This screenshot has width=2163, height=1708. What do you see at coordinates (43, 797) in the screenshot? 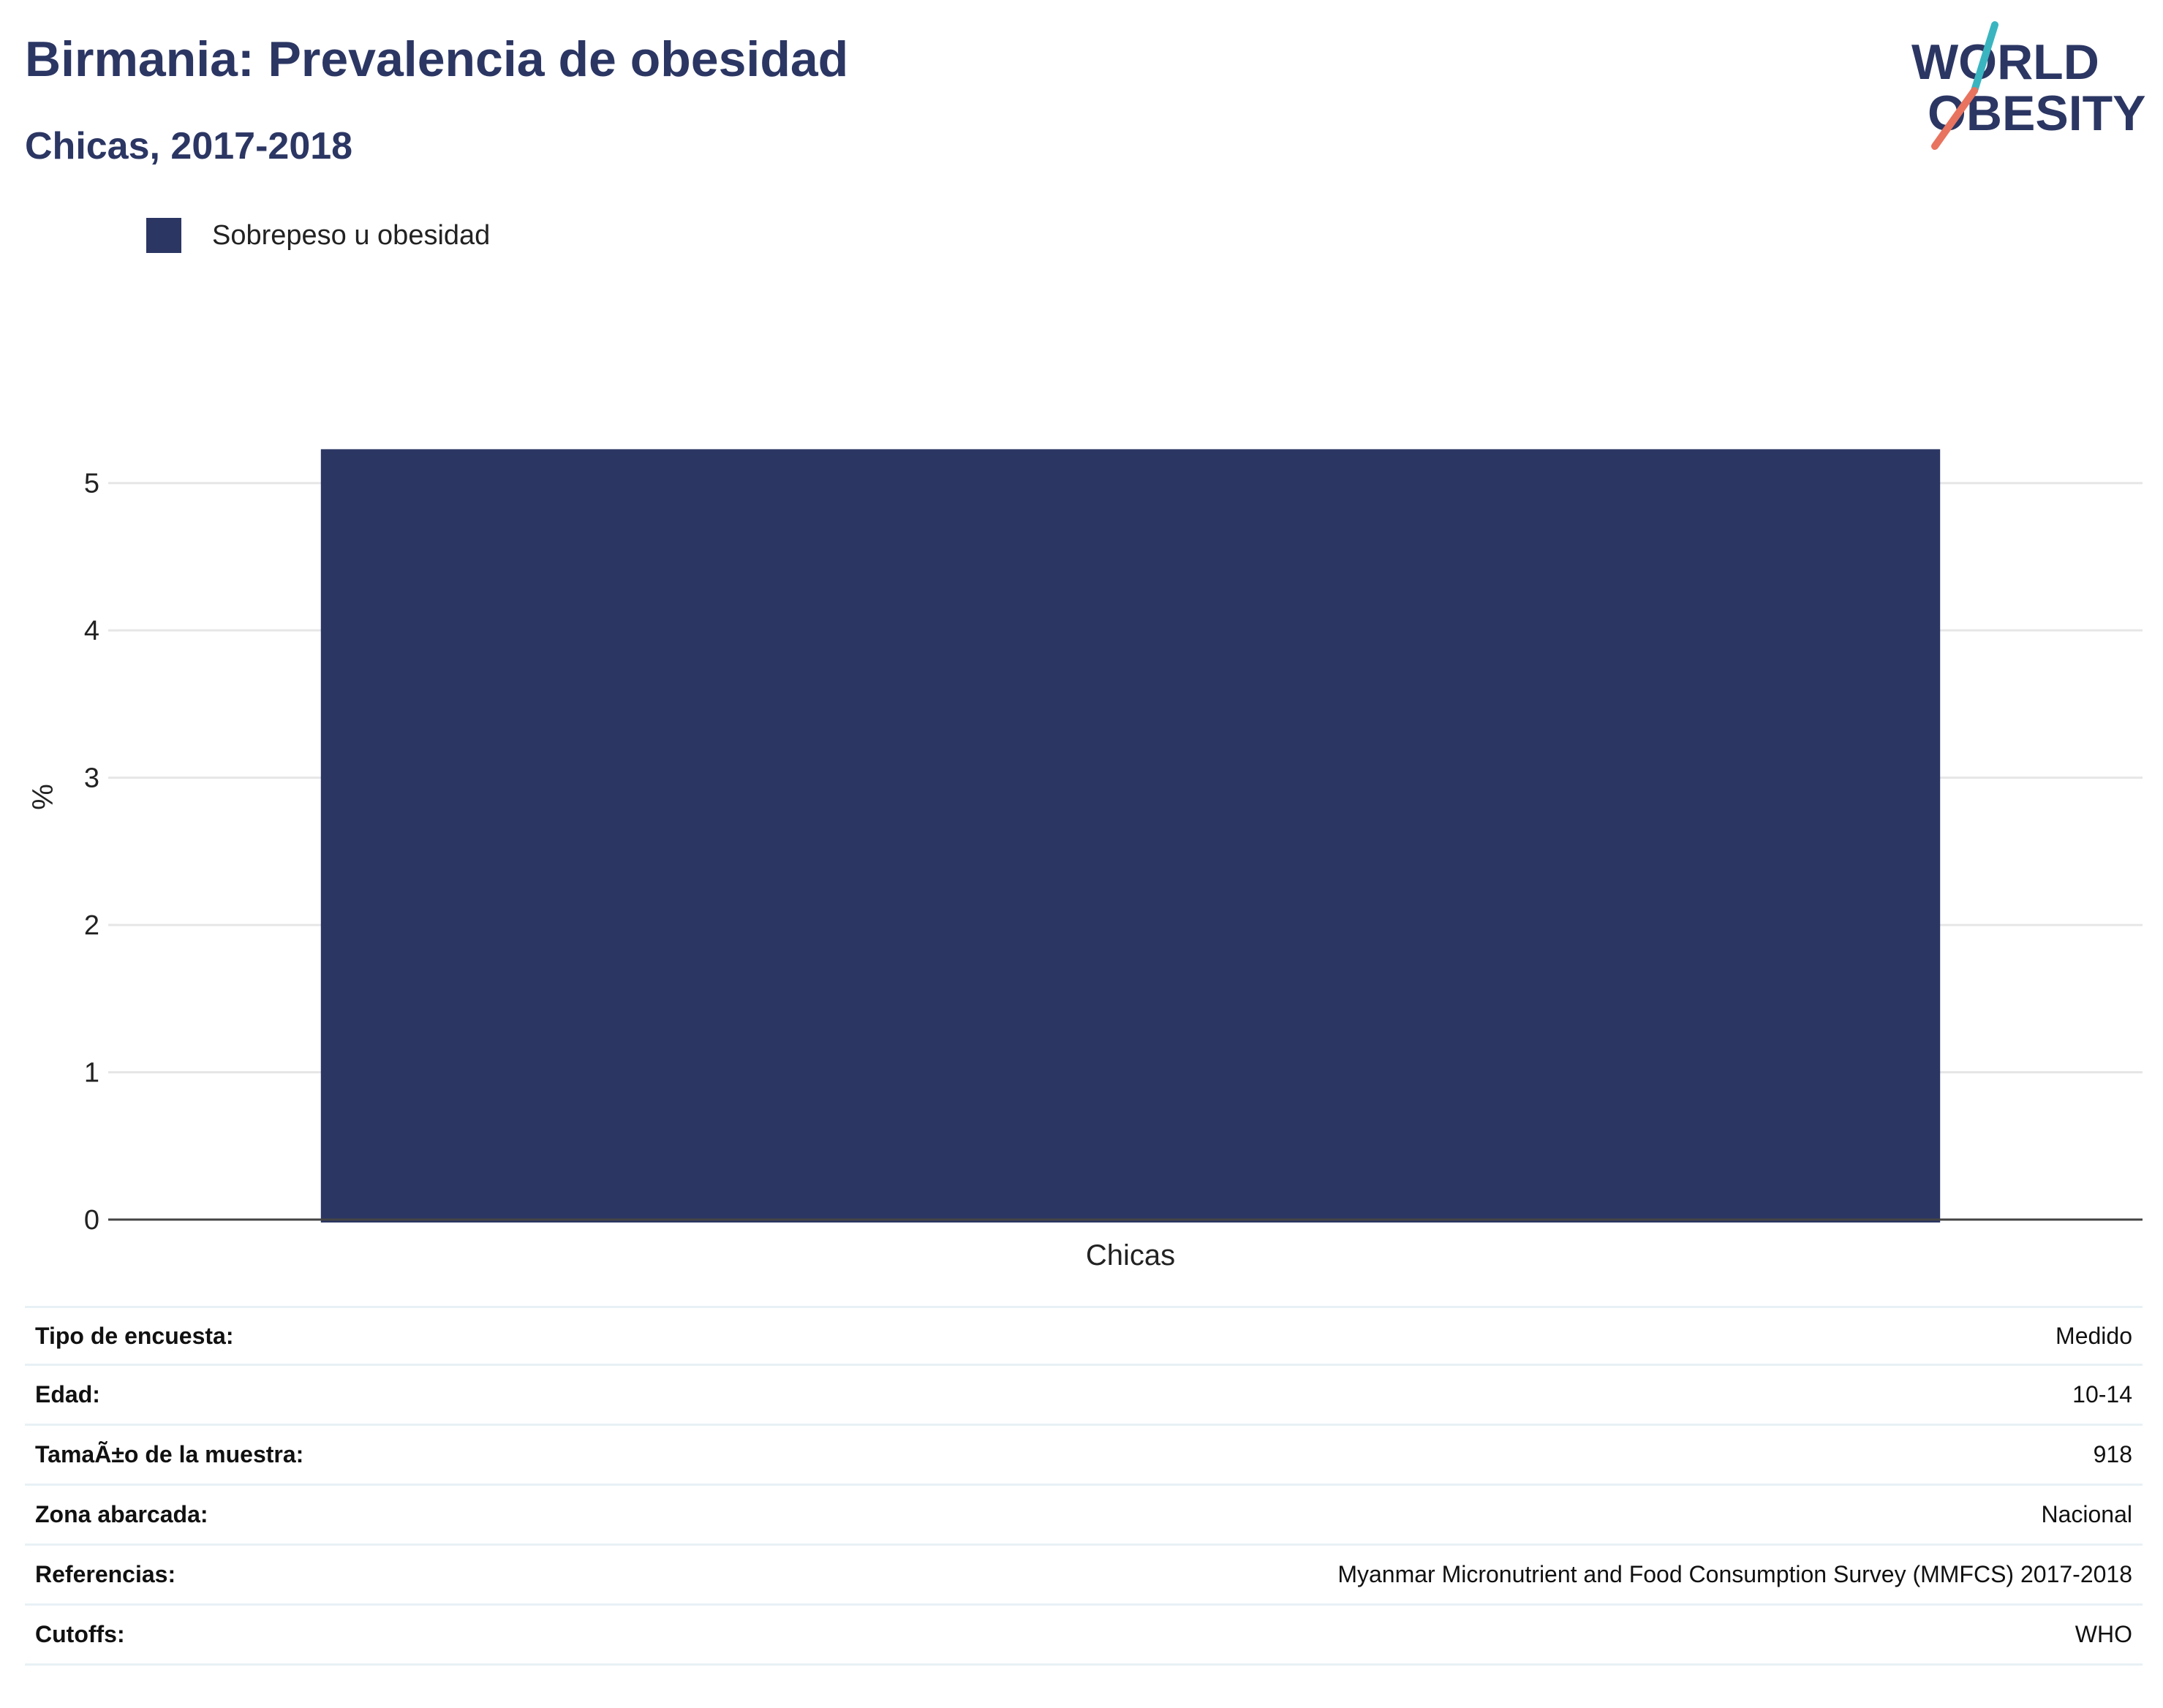
I see `y-axis-label: %` at bounding box center [43, 797].